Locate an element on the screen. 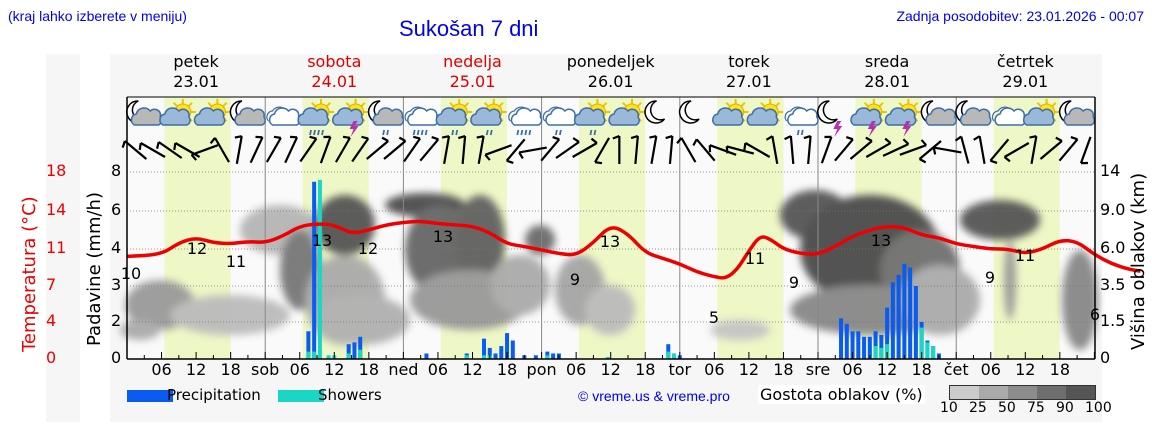 Image resolution: width=1152 pixels, height=443 pixels. moon-thunder-icon is located at coordinates (830, 118).